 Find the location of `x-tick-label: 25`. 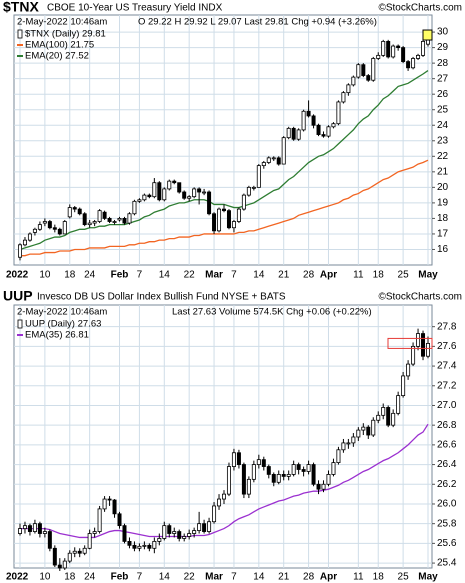

x-tick-label: 25 is located at coordinates (404, 275).